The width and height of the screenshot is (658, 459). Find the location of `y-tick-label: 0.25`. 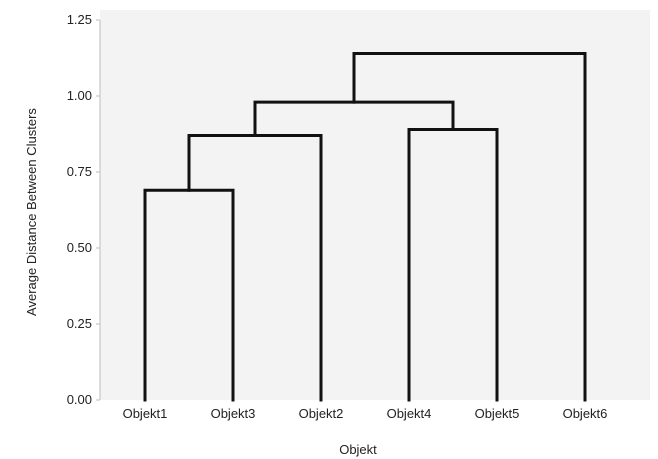

y-tick-label: 0.25 is located at coordinates (79, 323).